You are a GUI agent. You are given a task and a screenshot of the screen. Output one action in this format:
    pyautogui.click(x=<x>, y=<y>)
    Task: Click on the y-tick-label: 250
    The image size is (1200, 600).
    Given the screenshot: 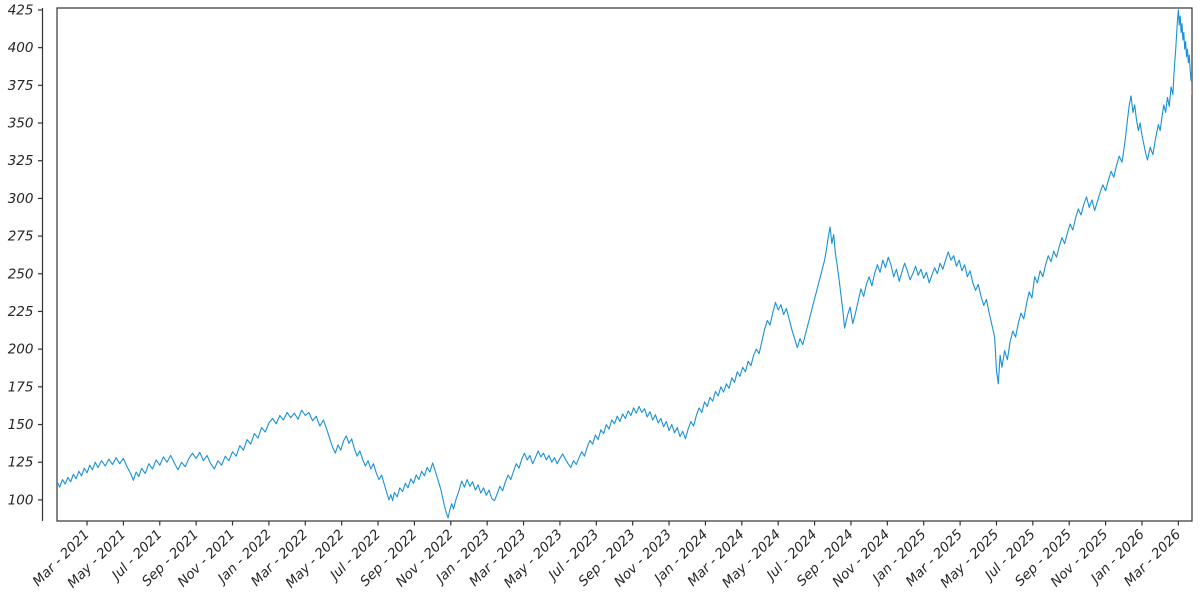 What is the action you would take?
    pyautogui.click(x=21, y=274)
    